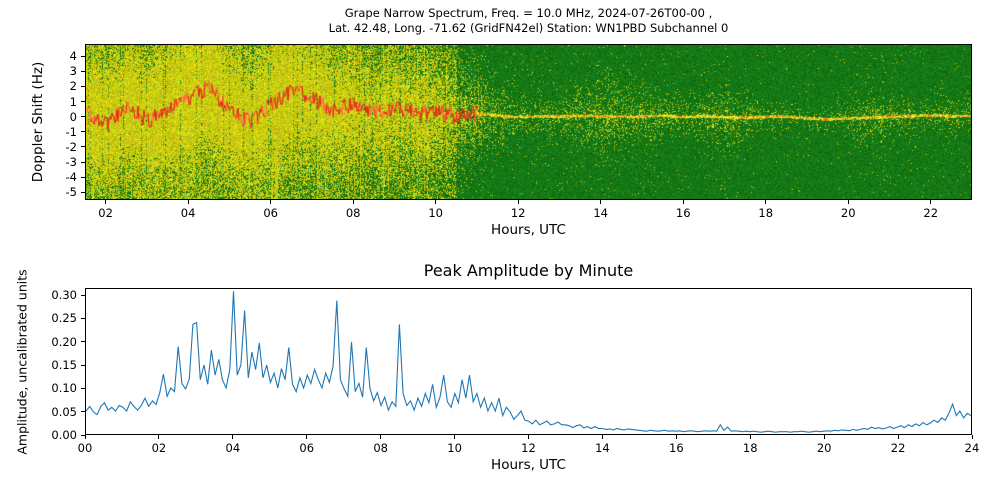 The image size is (1000, 500). Describe the element at coordinates (159, 448) in the screenshot. I see `amplitude-x-tick-label: 02` at that location.